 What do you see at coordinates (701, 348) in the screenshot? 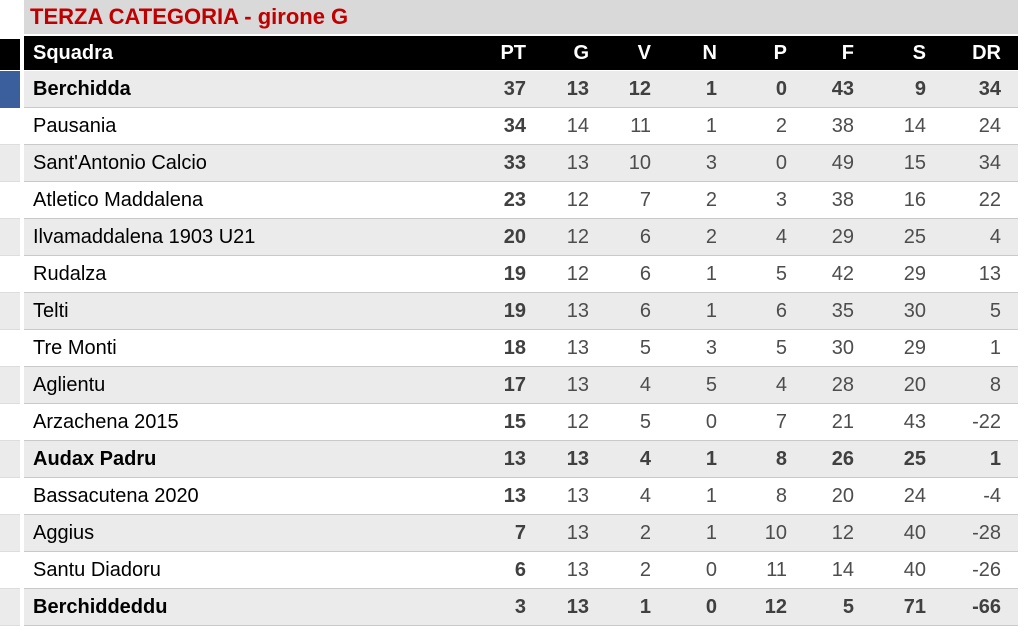
I see `stat-value: 3` at bounding box center [701, 348].